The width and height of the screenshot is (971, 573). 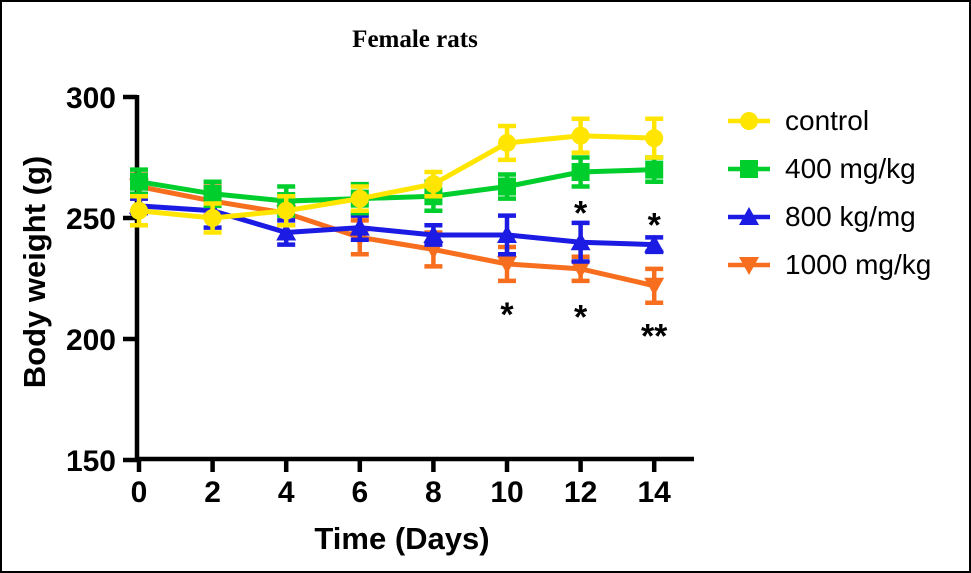 I want to click on legend: control 400 mg/kg 800 kg/mg 1000 mg/kg, so click(x=828, y=193).